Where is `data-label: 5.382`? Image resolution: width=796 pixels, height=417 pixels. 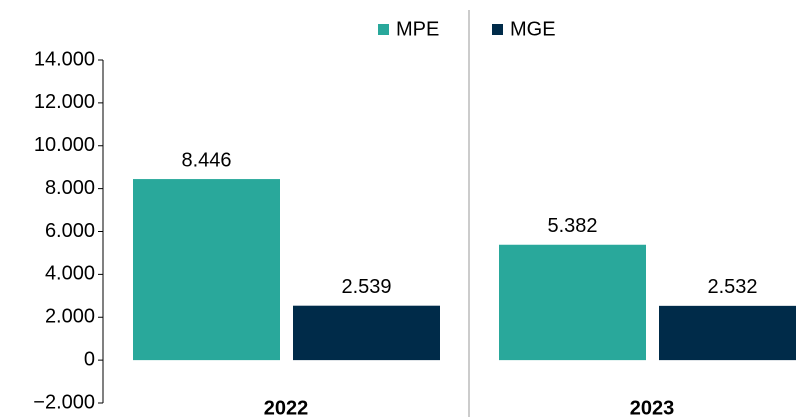
data-label: 5.382 is located at coordinates (572, 226).